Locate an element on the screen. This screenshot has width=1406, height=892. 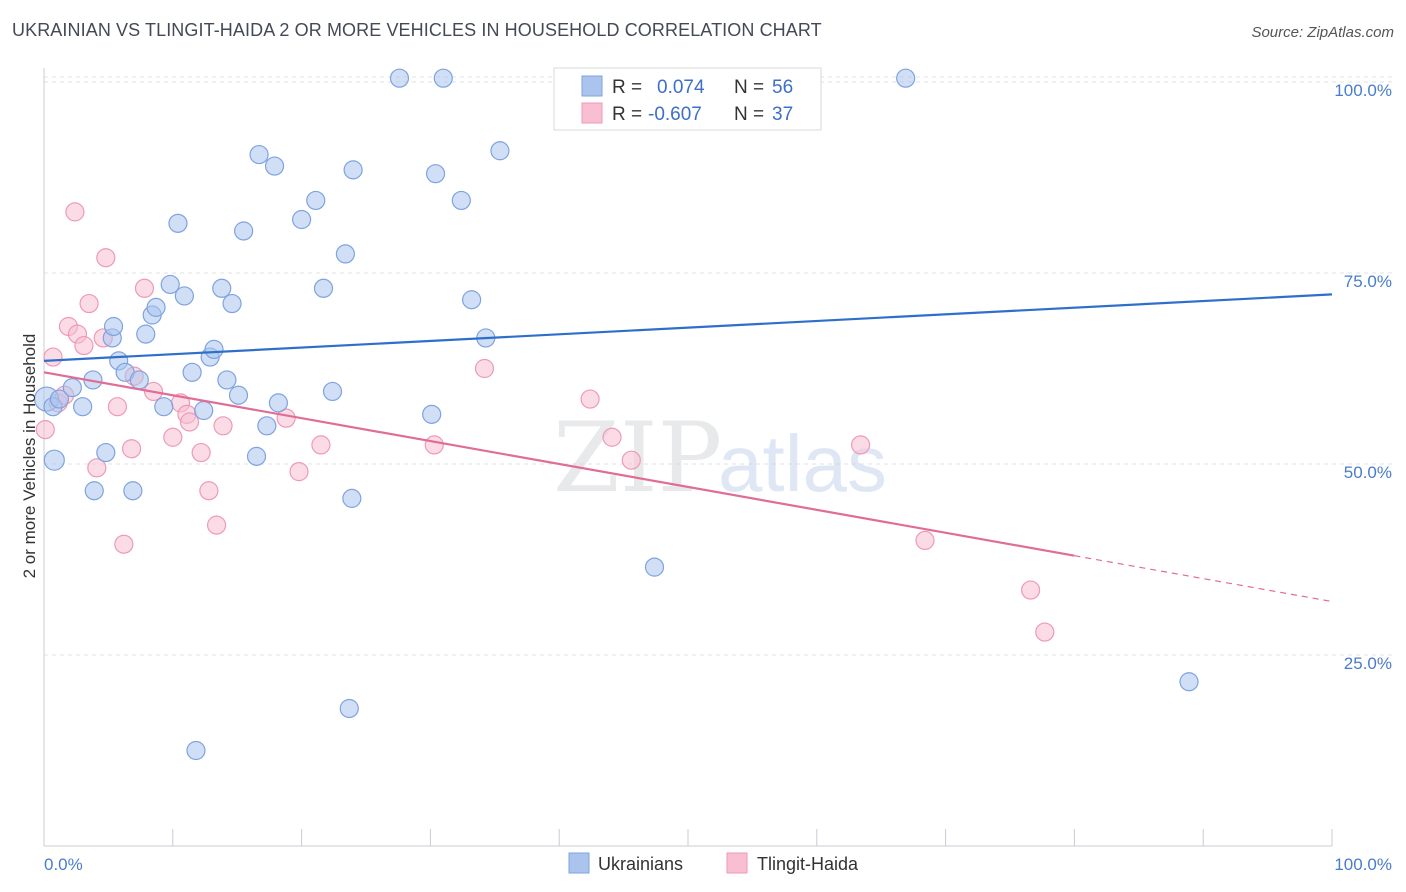
ukrainians-trend-line is located at coordinates (688, 327).